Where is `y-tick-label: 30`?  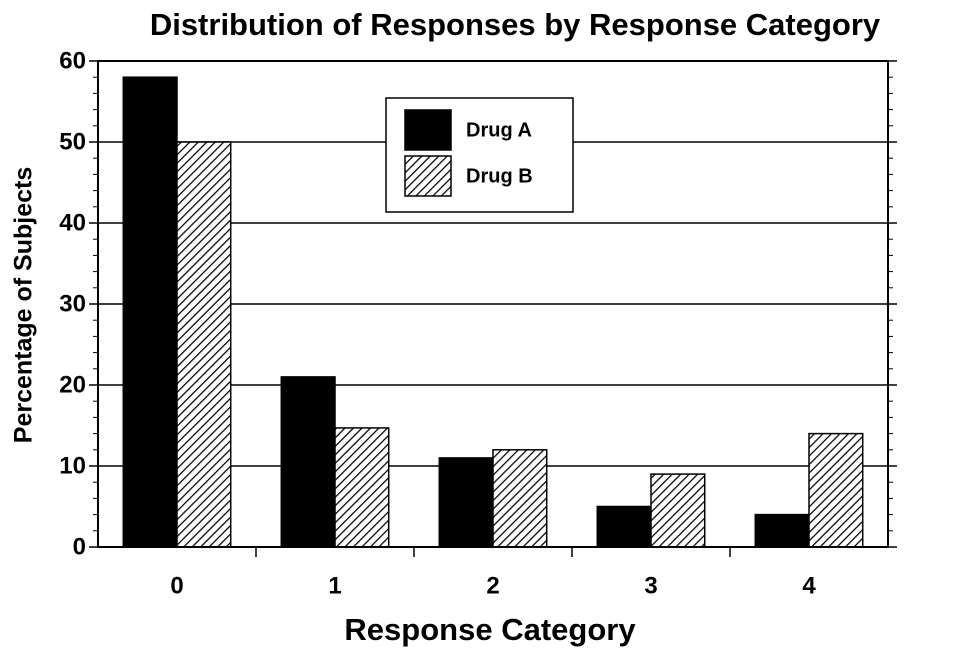
y-tick-label: 30 is located at coordinates (72, 303).